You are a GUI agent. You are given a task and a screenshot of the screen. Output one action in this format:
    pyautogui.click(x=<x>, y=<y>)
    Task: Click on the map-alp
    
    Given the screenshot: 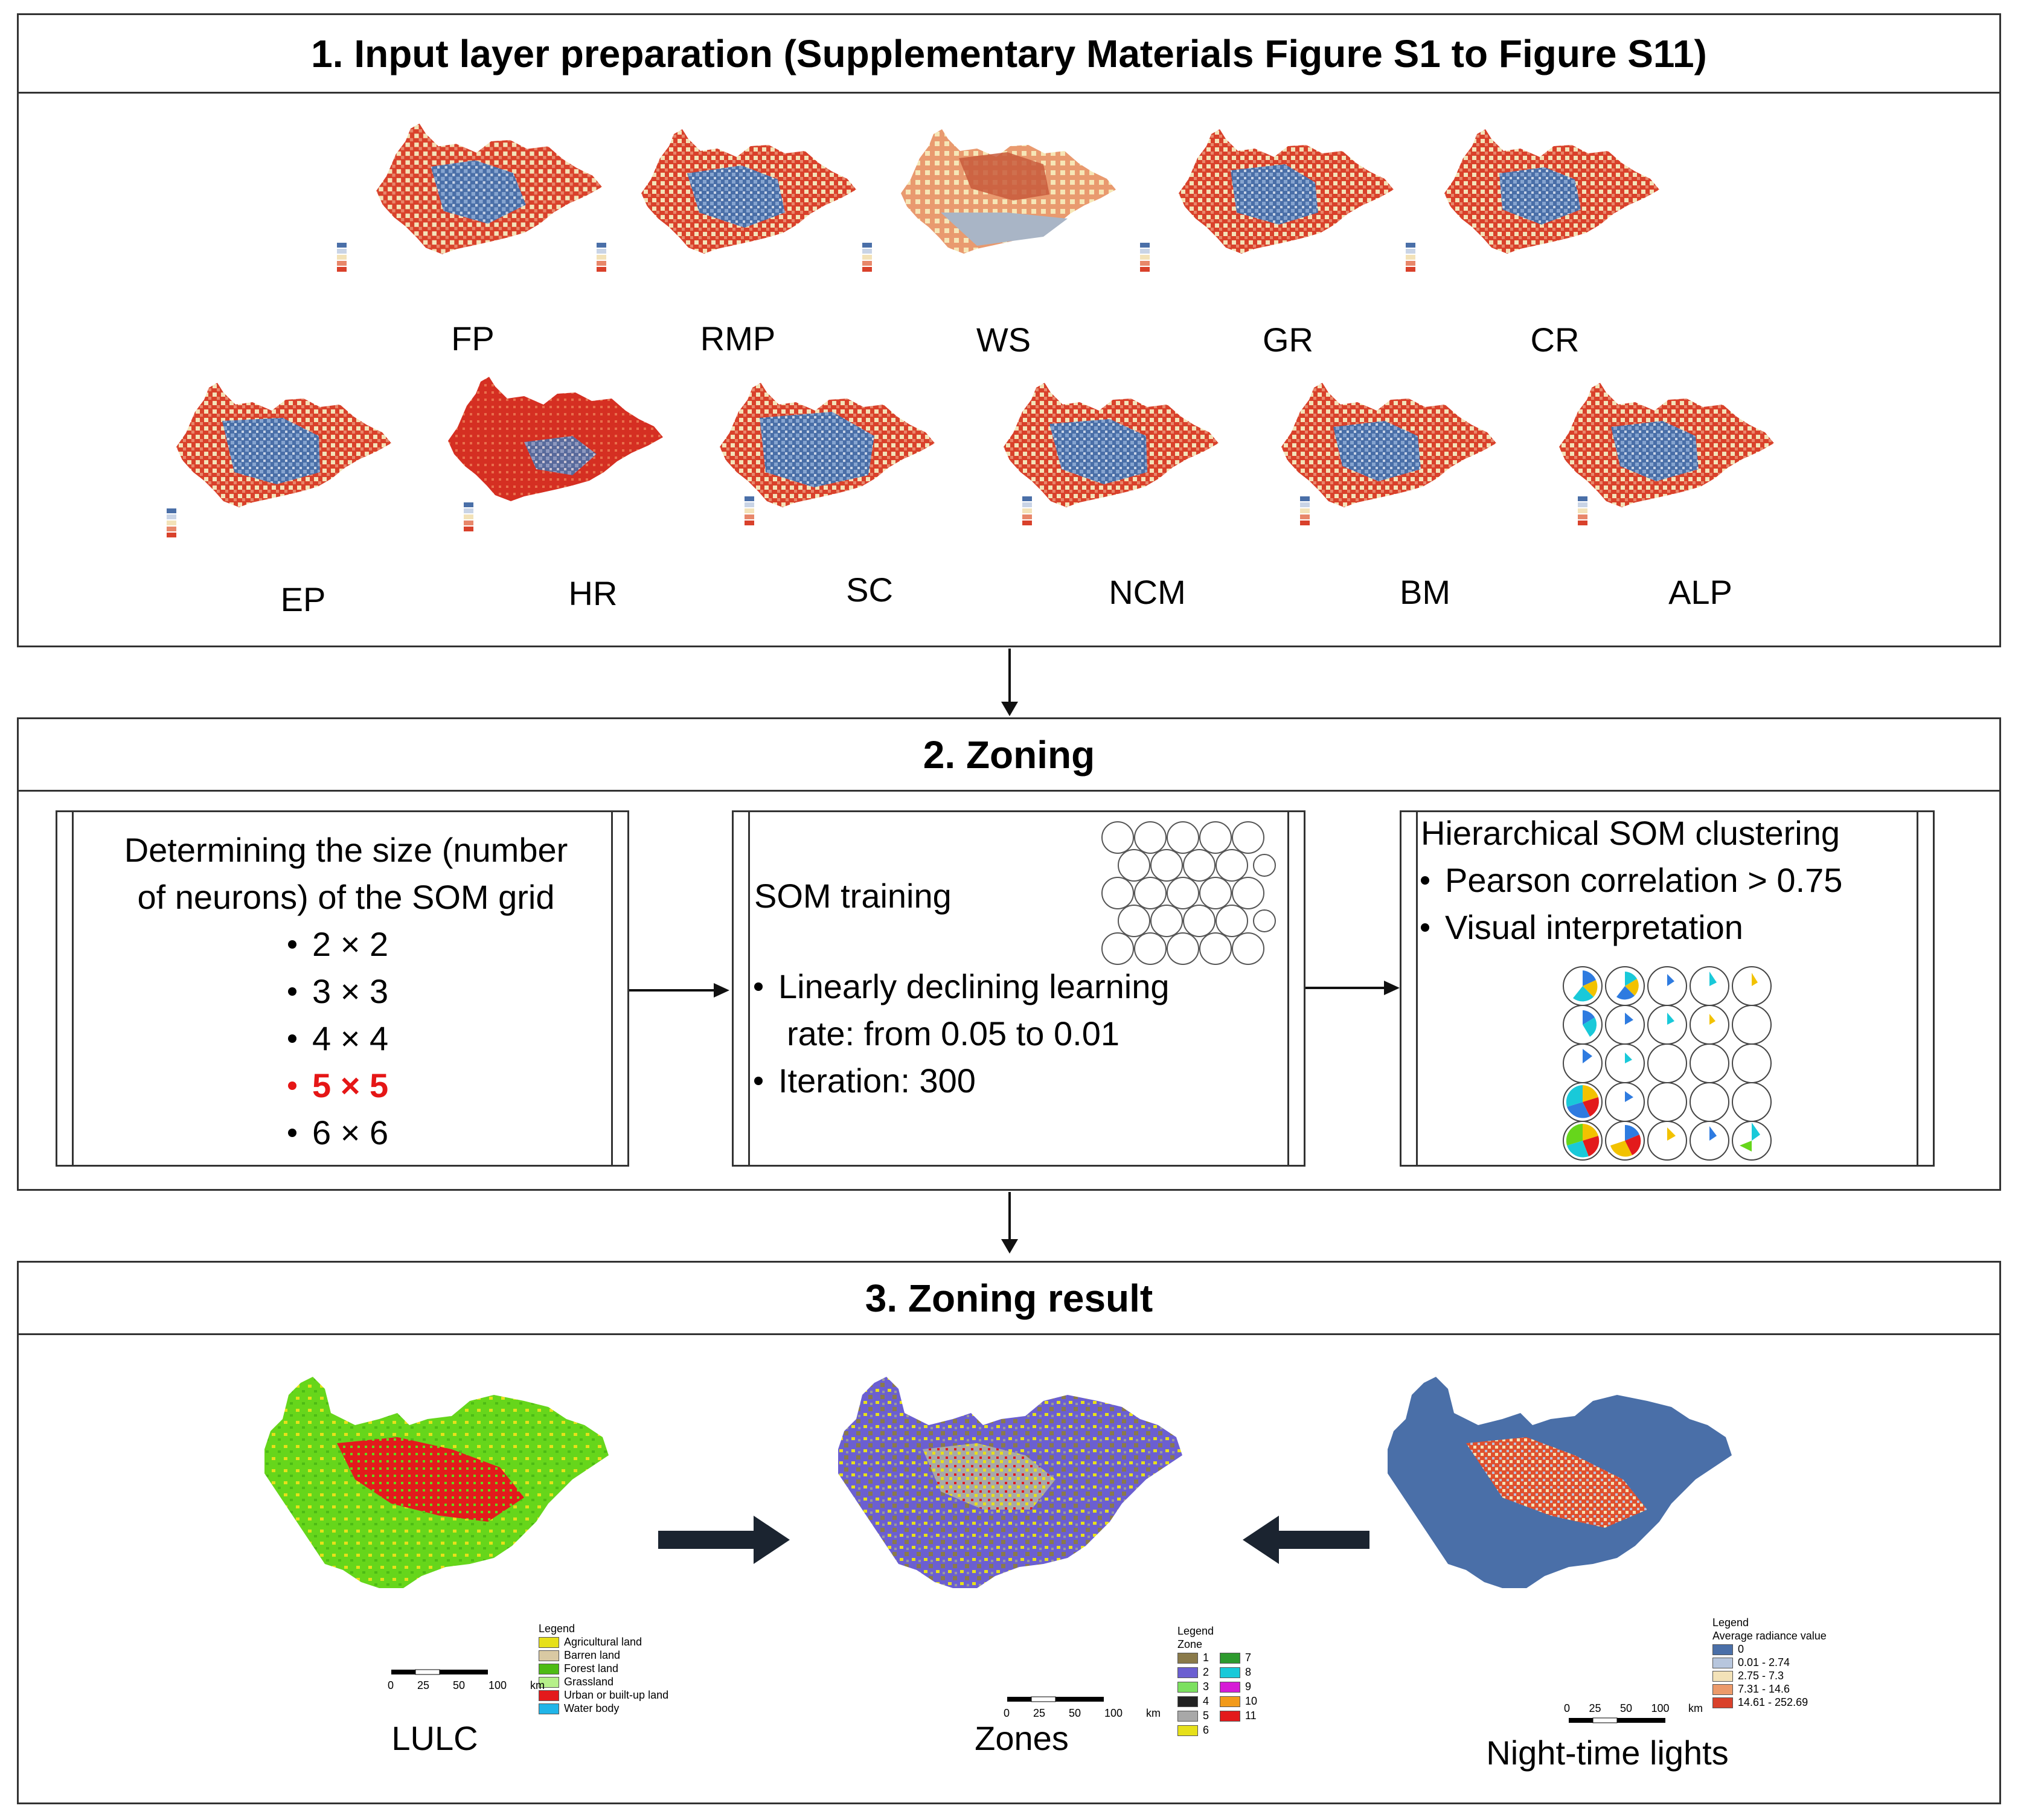 What is the action you would take?
    pyautogui.click(x=1666, y=445)
    